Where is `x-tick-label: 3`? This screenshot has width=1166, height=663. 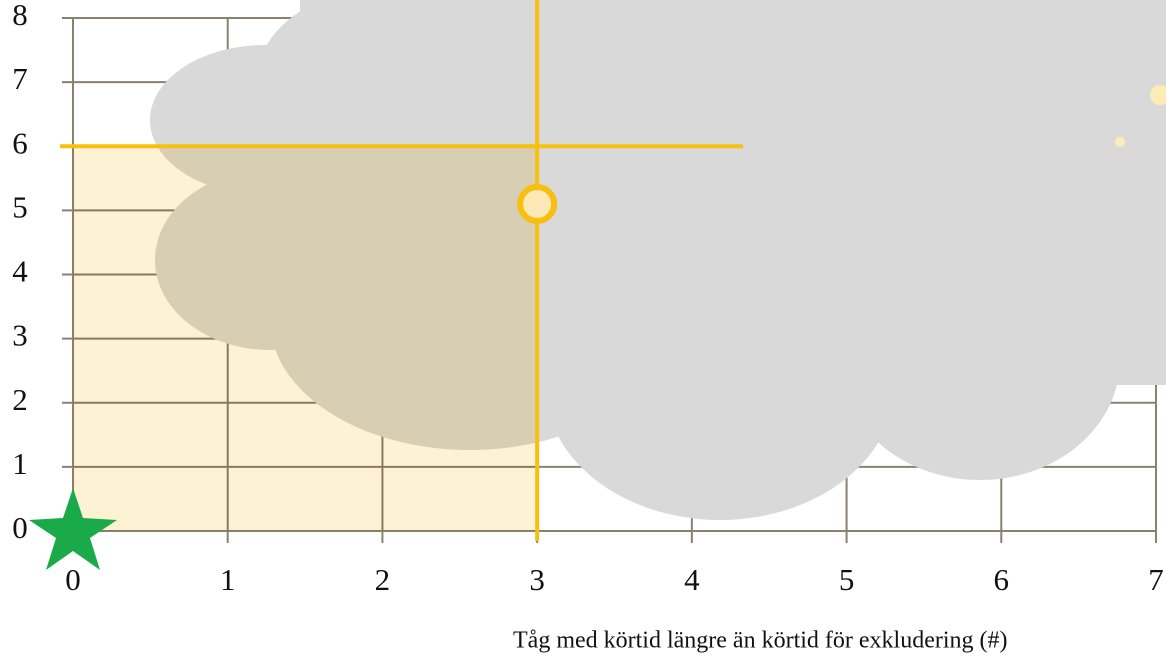 x-tick-label: 3 is located at coordinates (537, 579).